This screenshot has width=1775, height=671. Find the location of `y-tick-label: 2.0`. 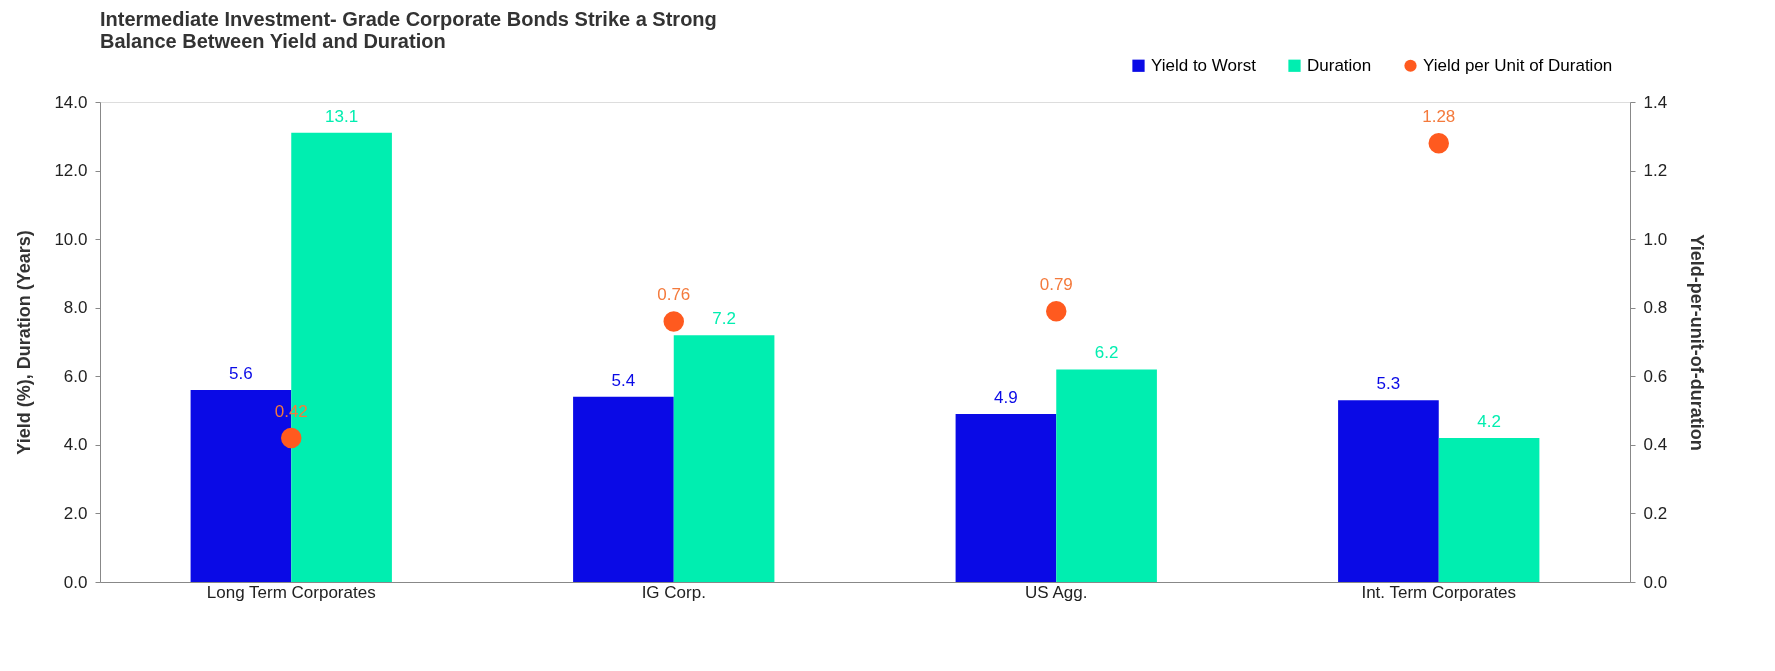

y-tick-label: 2.0 is located at coordinates (75, 513).